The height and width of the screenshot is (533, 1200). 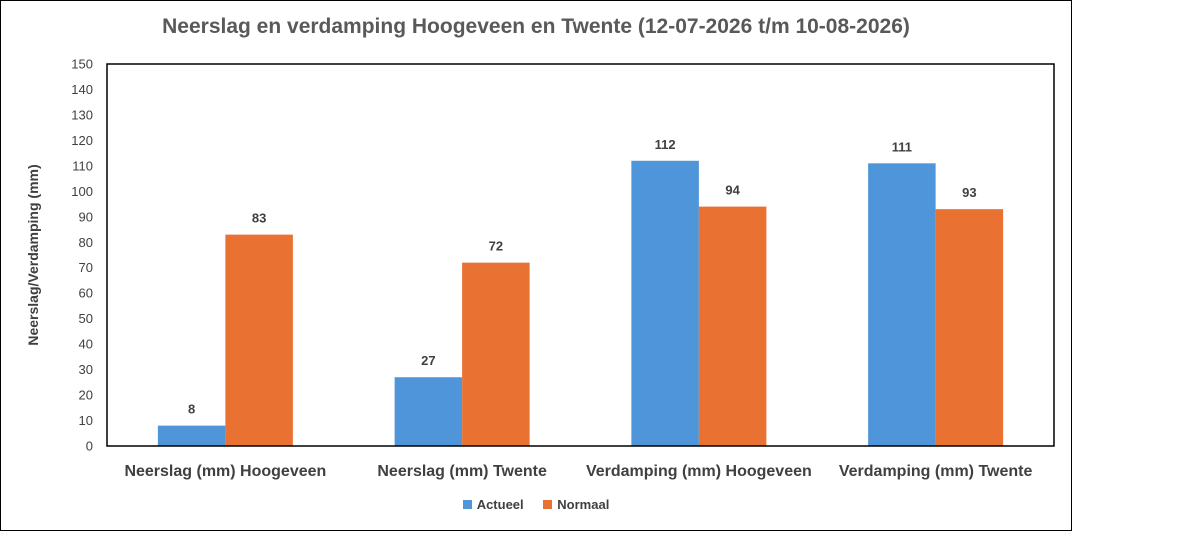 What do you see at coordinates (82, 64) in the screenshot?
I see `y-tick-label: 150` at bounding box center [82, 64].